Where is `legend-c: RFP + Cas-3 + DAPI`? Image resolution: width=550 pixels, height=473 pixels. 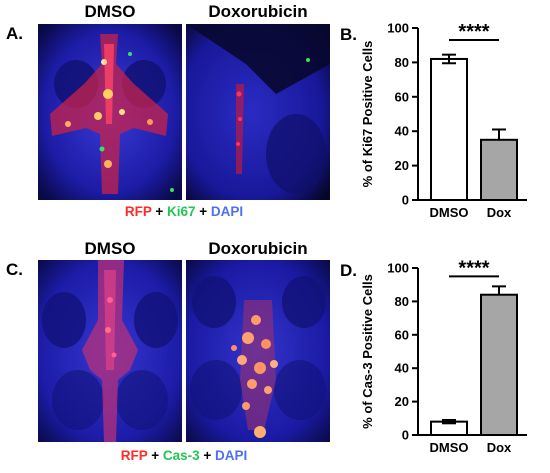 legend-c: RFP + Cas-3 + DAPI is located at coordinates (184, 455).